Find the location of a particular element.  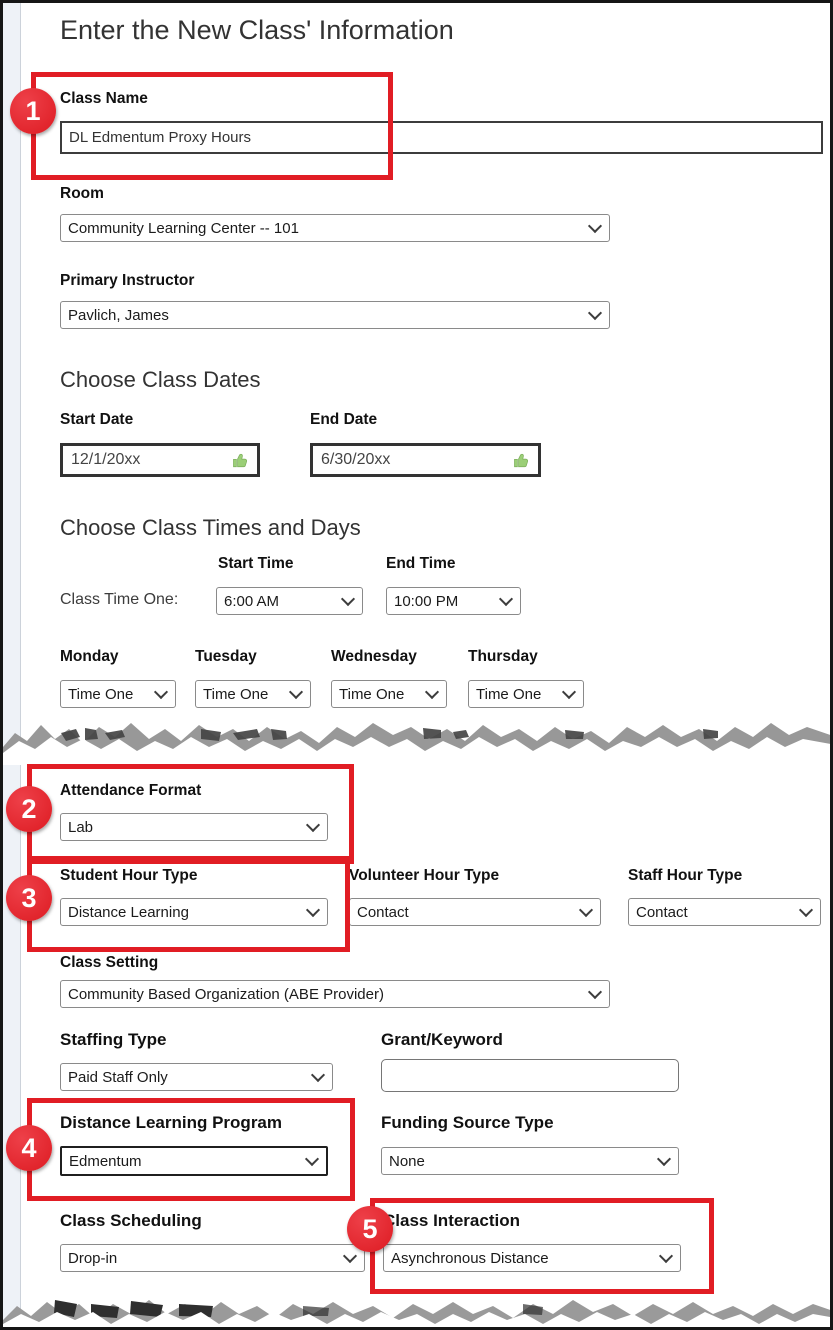

attendance-format-value: Lab is located at coordinates (81, 827).